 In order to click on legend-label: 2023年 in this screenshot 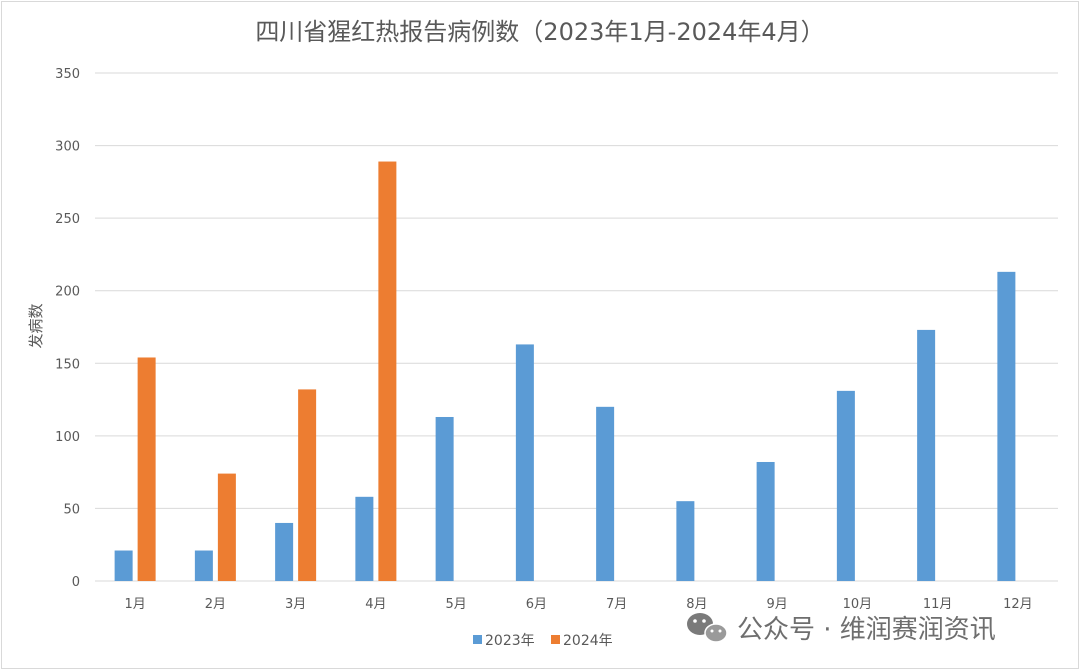, I will do `click(510, 641)`.